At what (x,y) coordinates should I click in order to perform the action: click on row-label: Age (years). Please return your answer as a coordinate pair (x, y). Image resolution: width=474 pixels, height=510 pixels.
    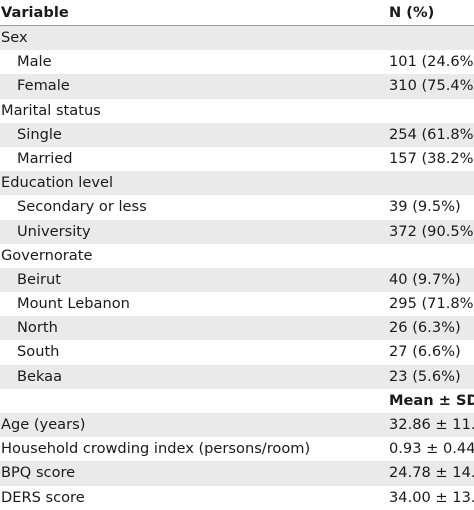
    Looking at the image, I should click on (43, 424).